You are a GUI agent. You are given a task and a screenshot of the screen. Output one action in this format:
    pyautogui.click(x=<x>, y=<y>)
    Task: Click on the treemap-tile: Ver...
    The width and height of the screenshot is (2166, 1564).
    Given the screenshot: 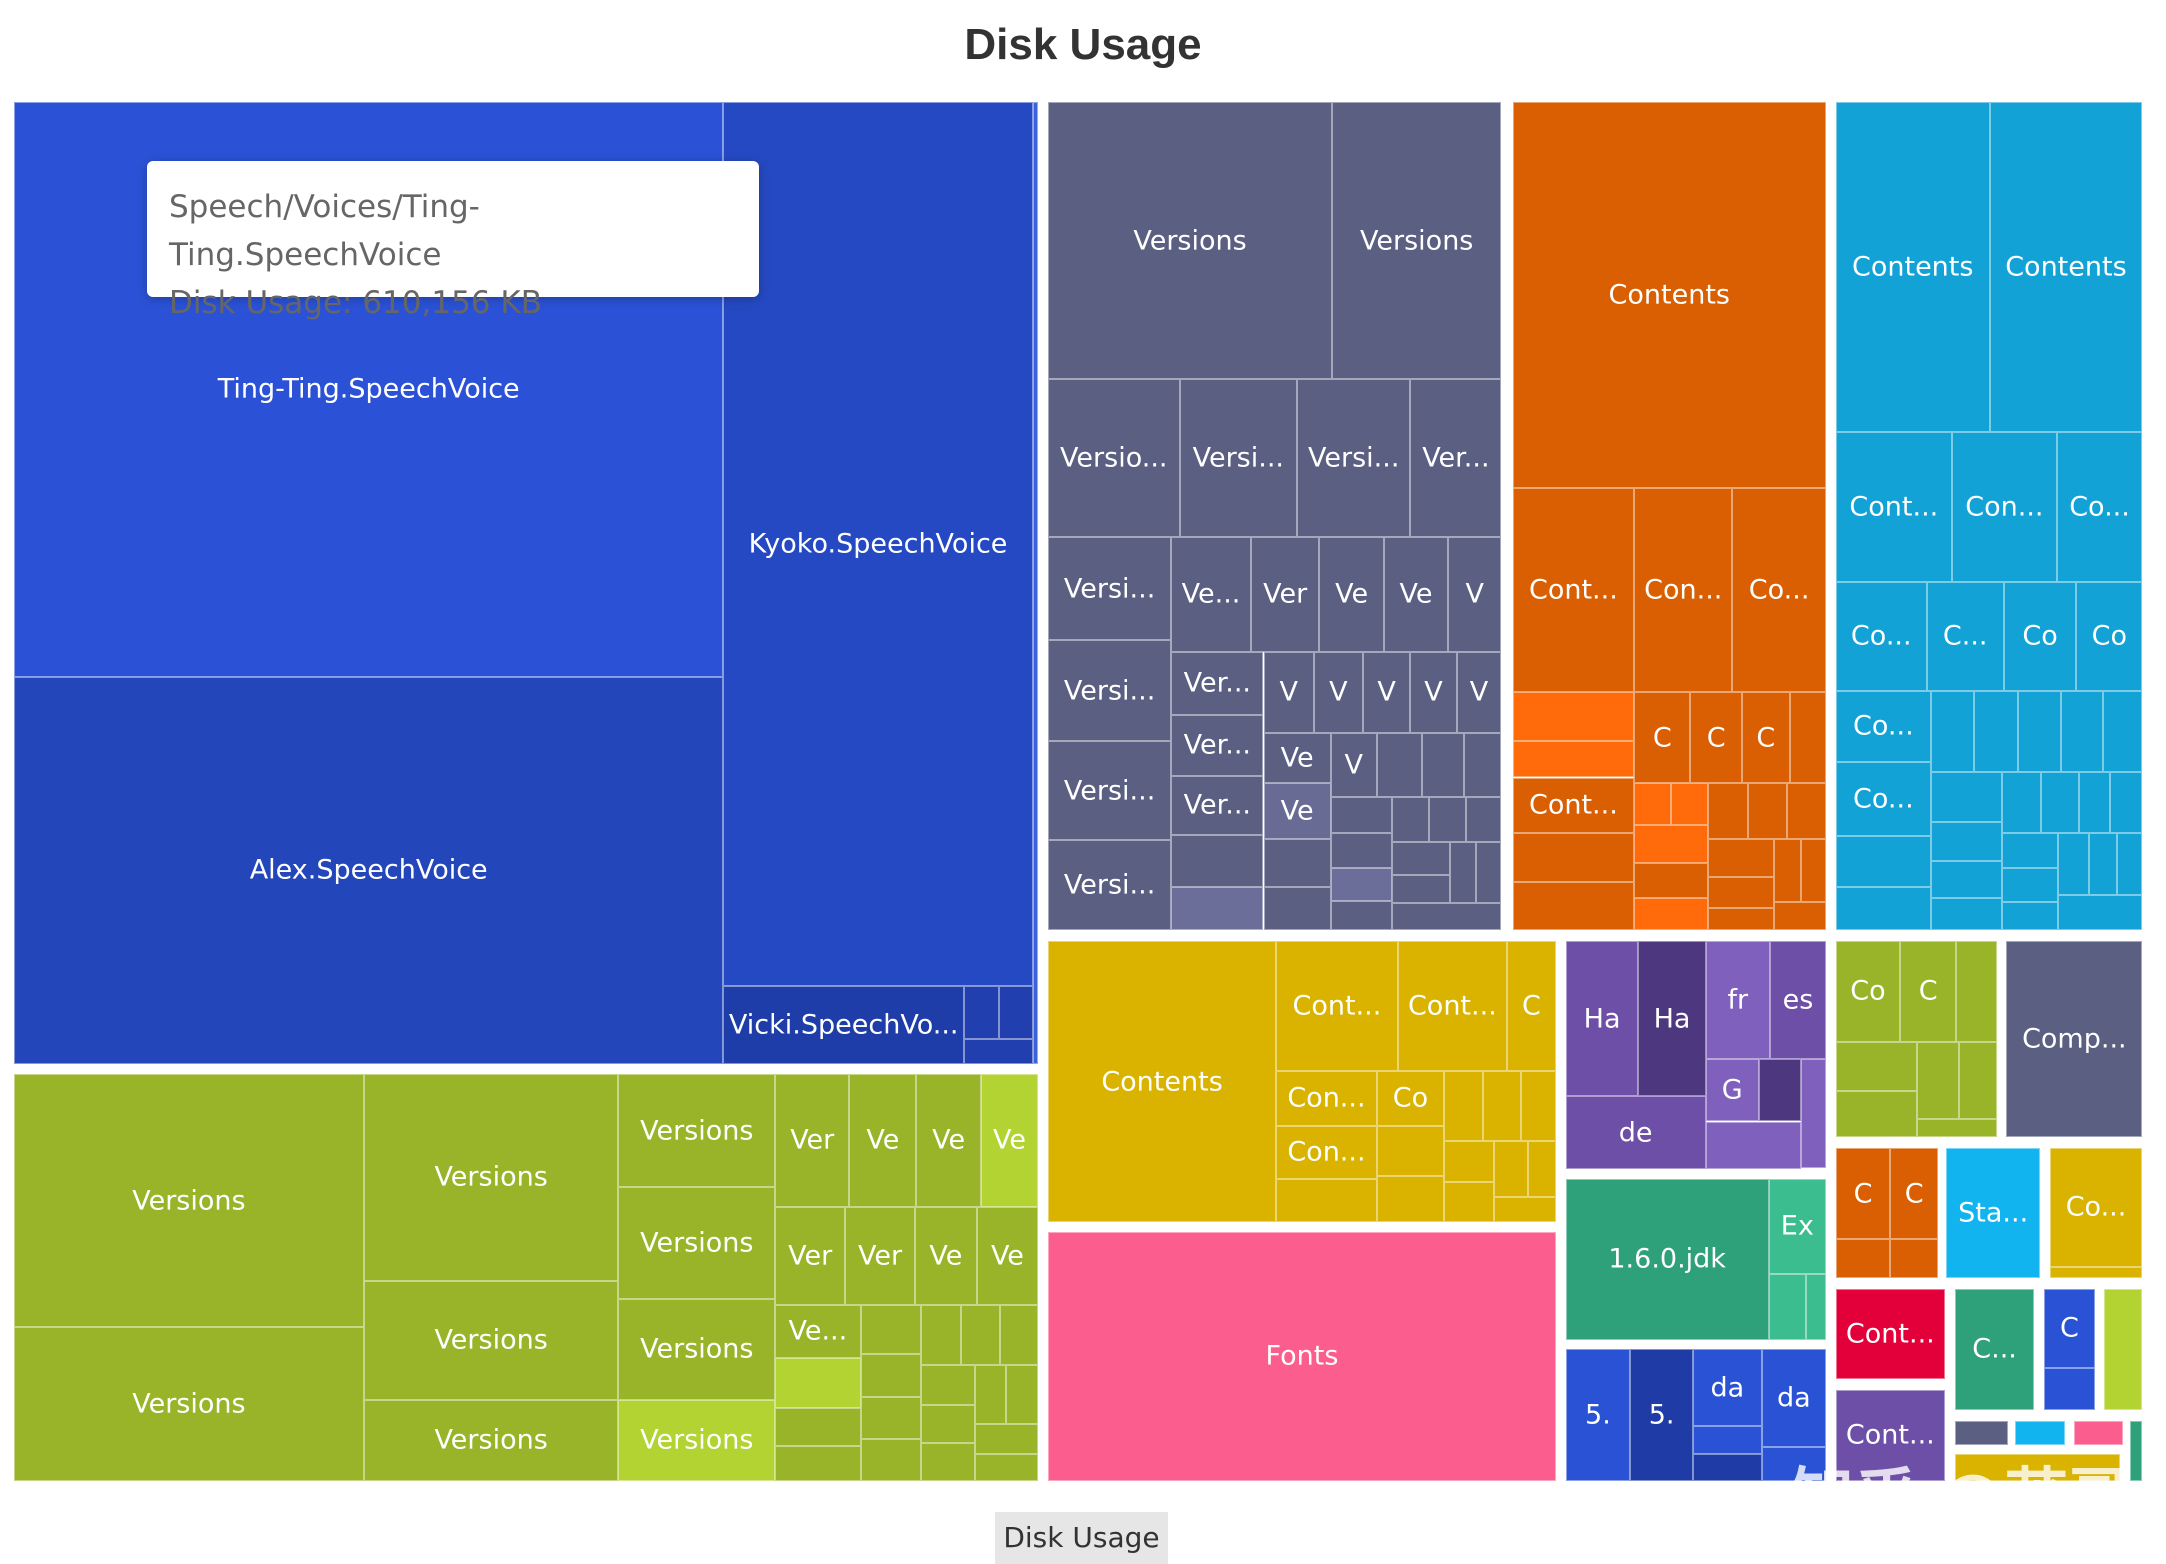 What is the action you would take?
    pyautogui.click(x=1456, y=457)
    